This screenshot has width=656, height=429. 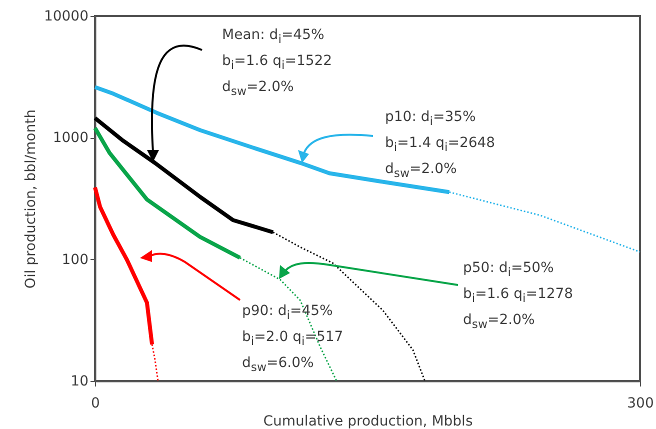 I want to click on text: p10: d$_{i}$=35% b$_{i}$=1.4 q$_{i}$=2648 d$_{sw}$=2.0%, so click(x=440, y=144).